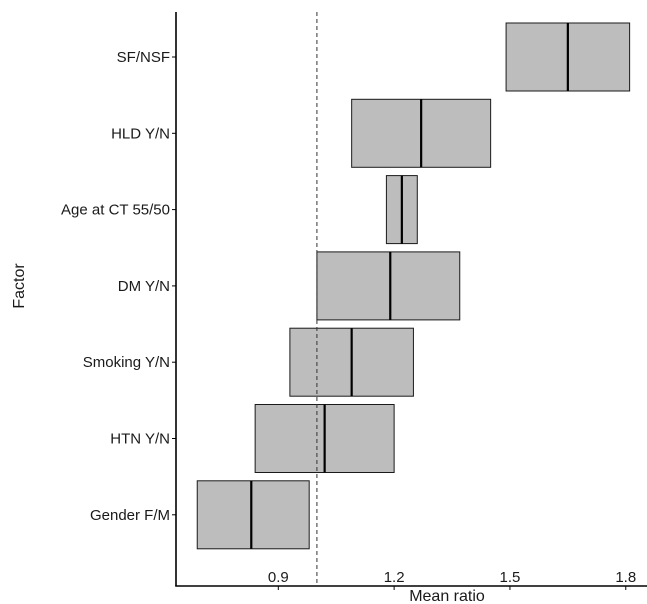 This screenshot has width=647, height=604. Describe the element at coordinates (278, 577) in the screenshot. I see `x-tick-label: 0.9` at that location.